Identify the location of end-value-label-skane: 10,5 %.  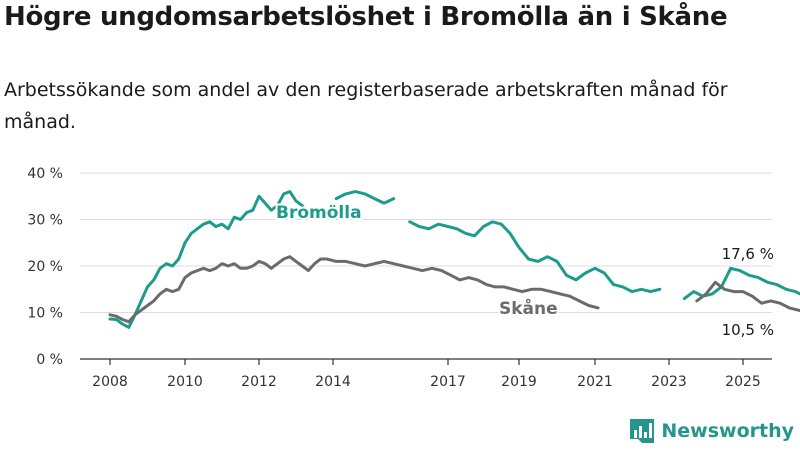
(748, 330).